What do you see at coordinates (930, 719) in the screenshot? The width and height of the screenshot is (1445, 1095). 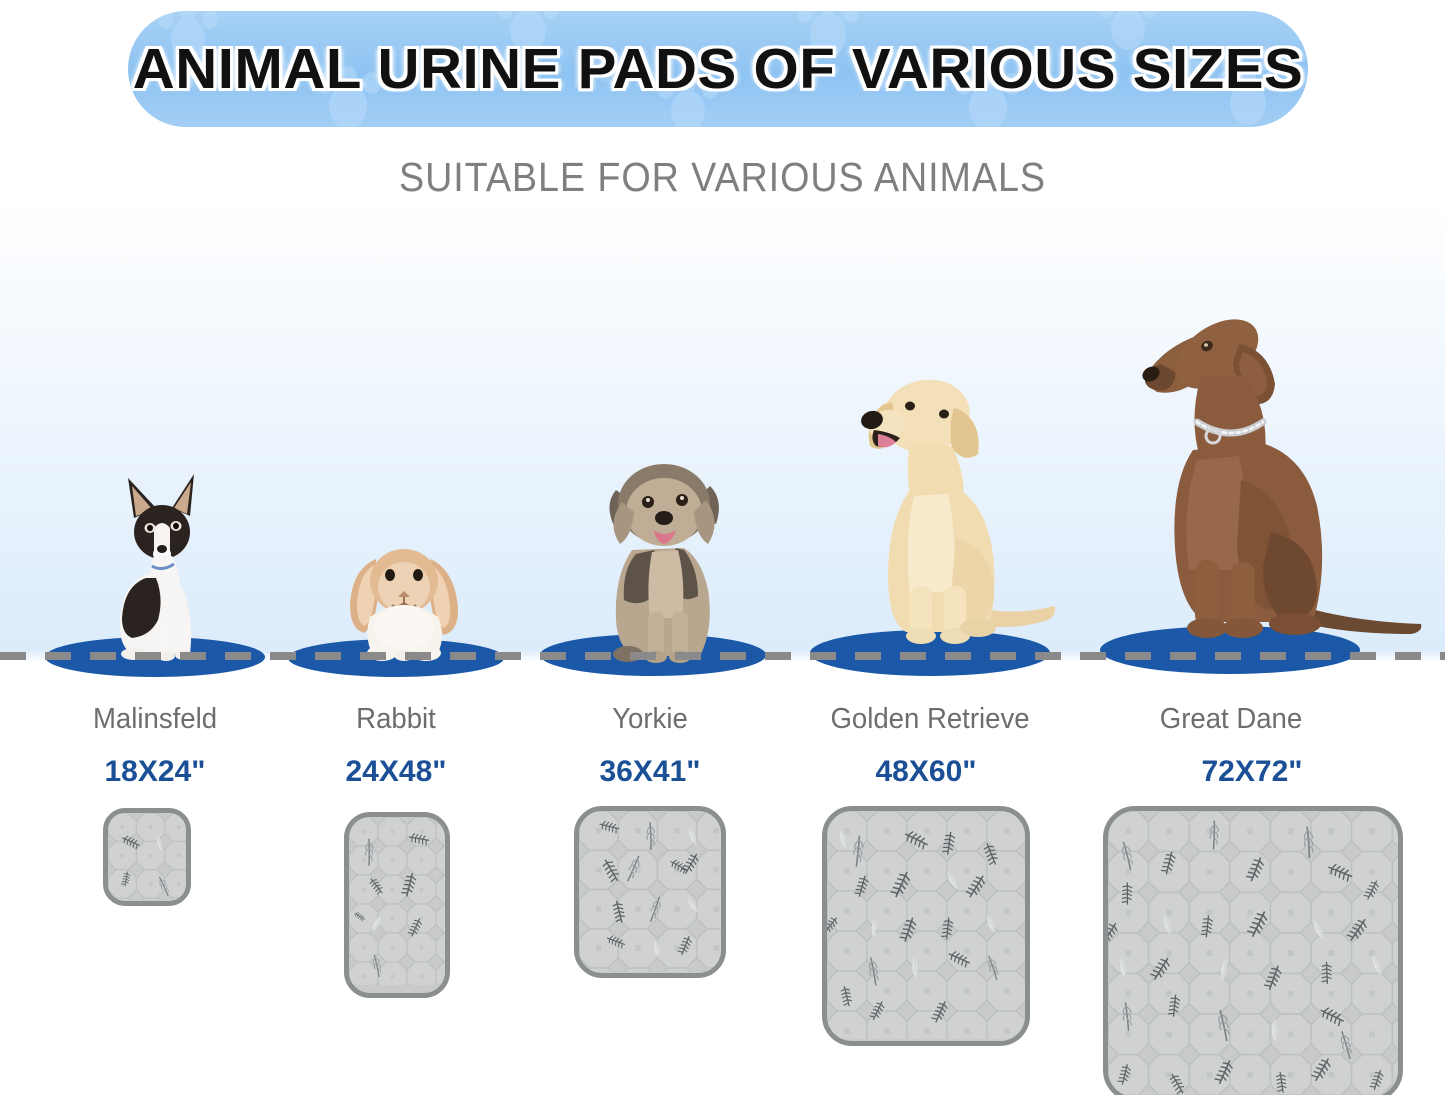 I see `label-golden-retrieve: Golden Retrieve` at bounding box center [930, 719].